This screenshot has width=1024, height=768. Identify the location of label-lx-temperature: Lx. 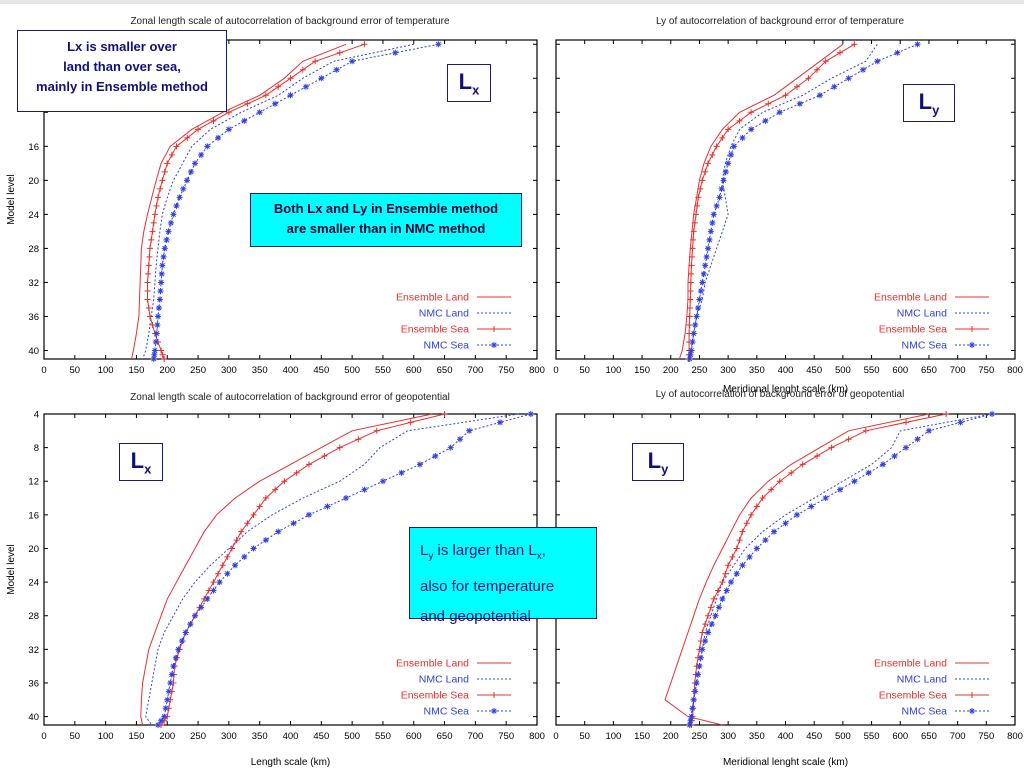
(469, 83).